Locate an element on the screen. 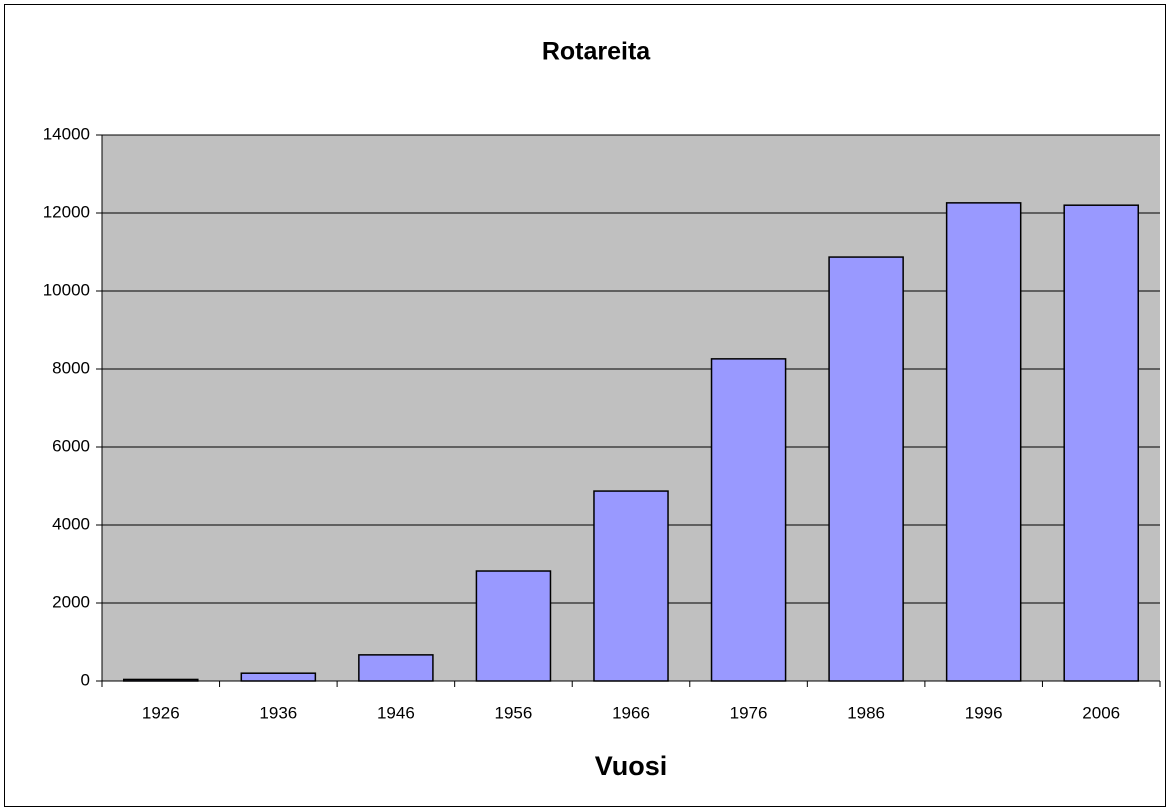 The image size is (1170, 812). x-tick-label: 1946 is located at coordinates (396, 712).